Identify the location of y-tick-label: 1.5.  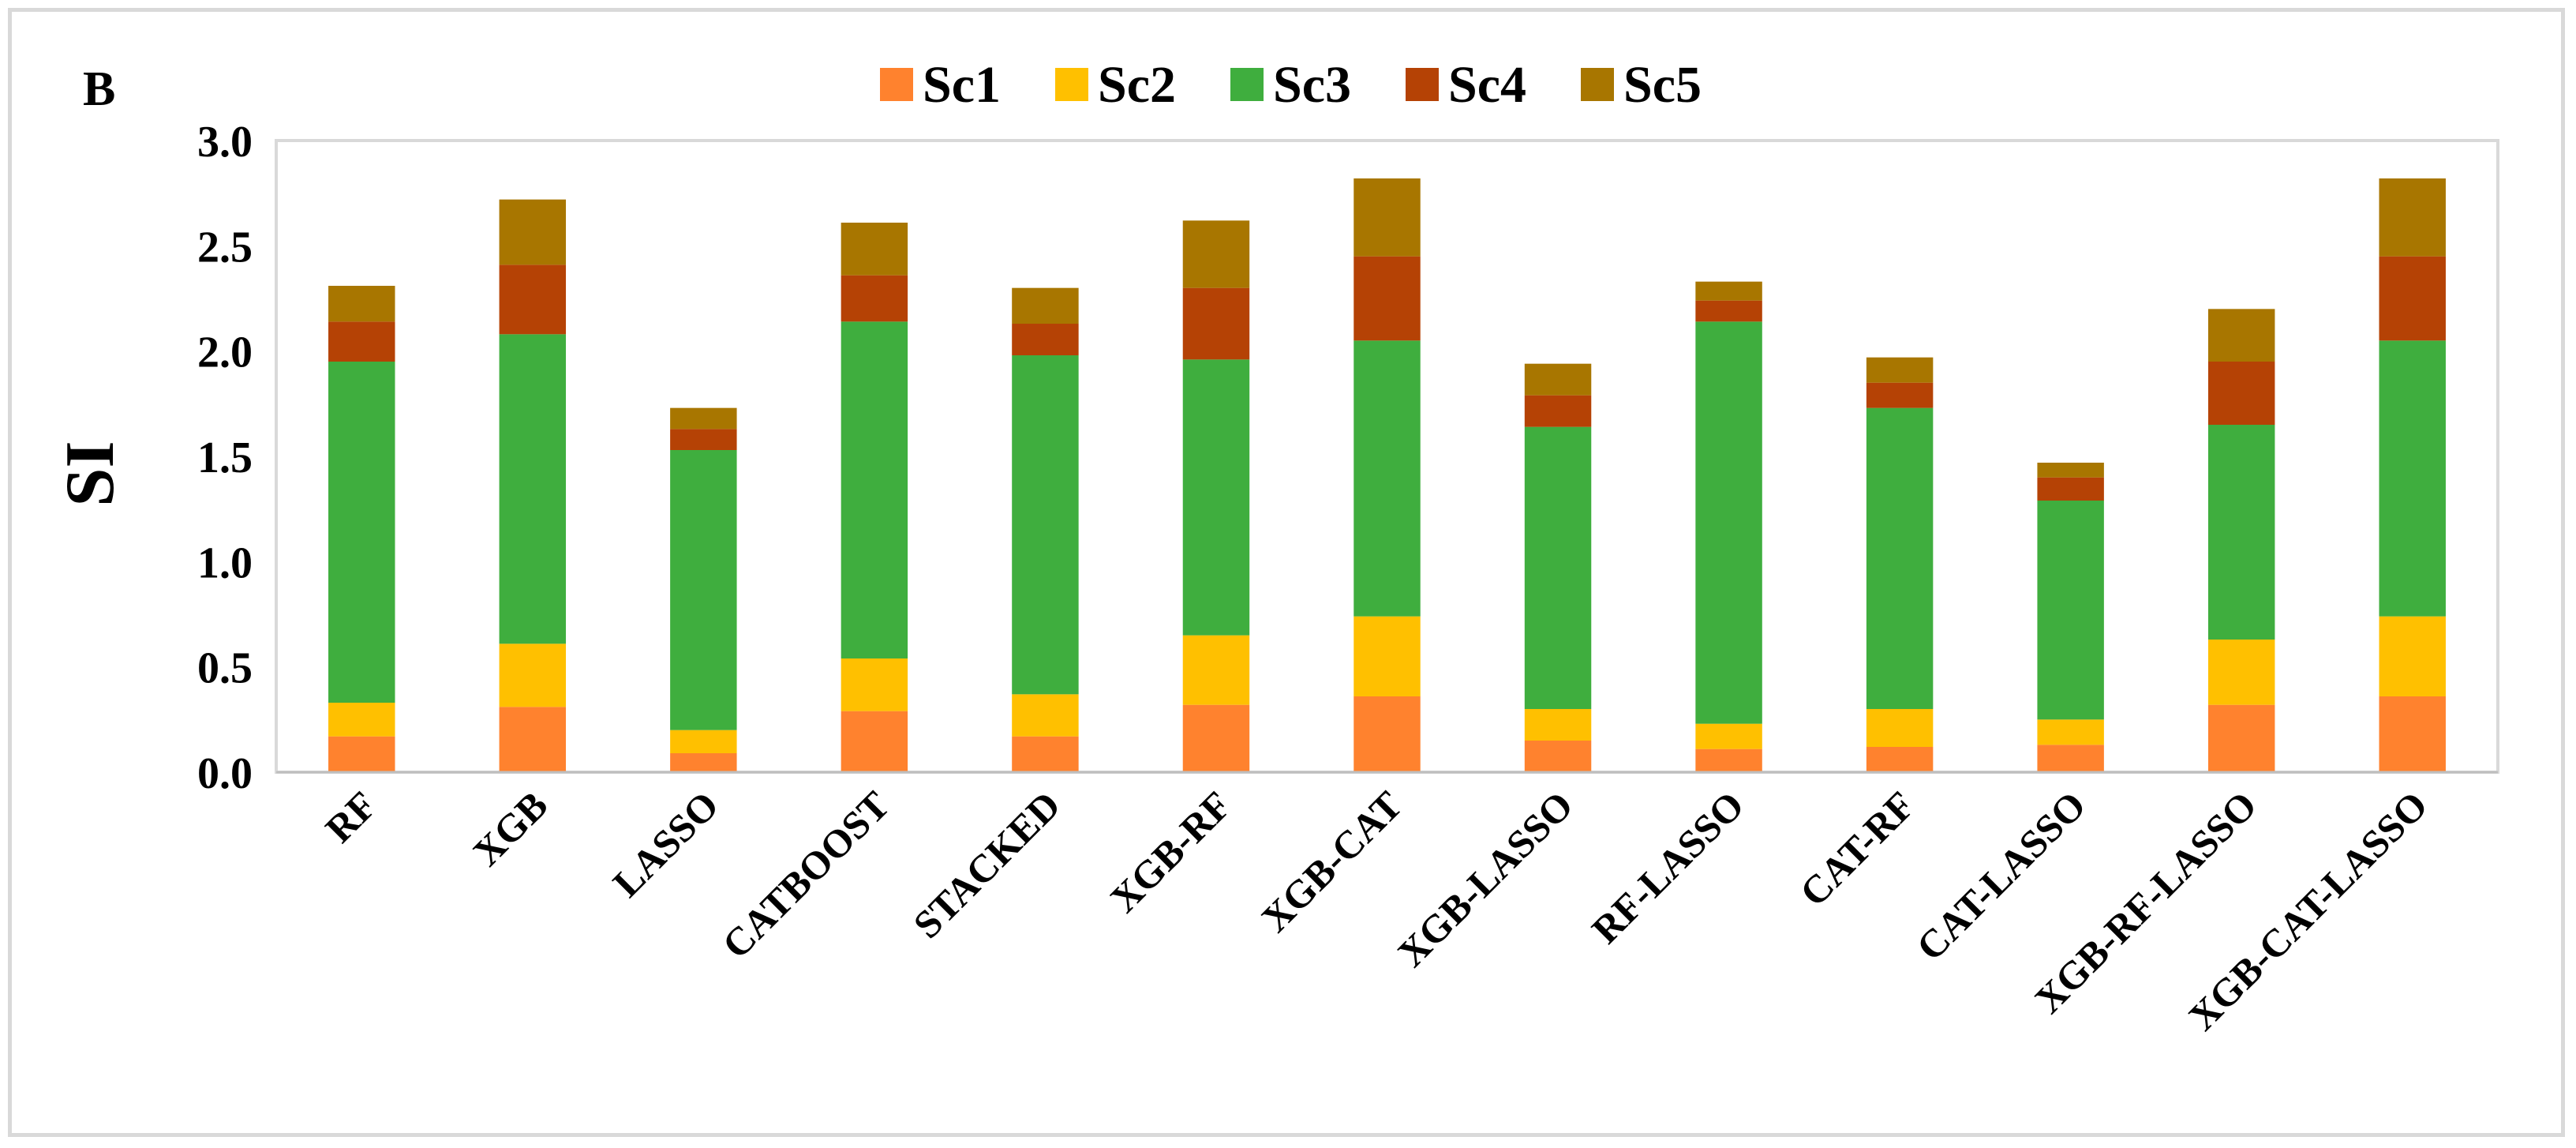
(225, 457).